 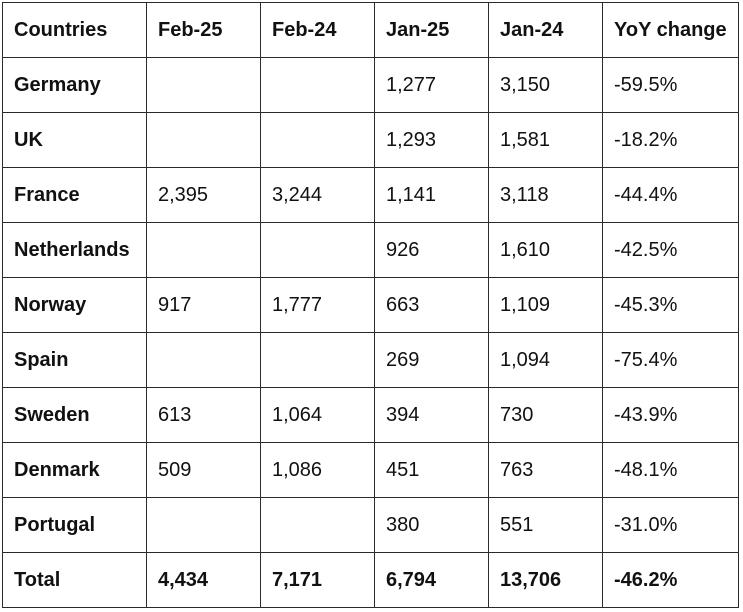 I want to click on change-cell: -42.5%, so click(x=670, y=250).